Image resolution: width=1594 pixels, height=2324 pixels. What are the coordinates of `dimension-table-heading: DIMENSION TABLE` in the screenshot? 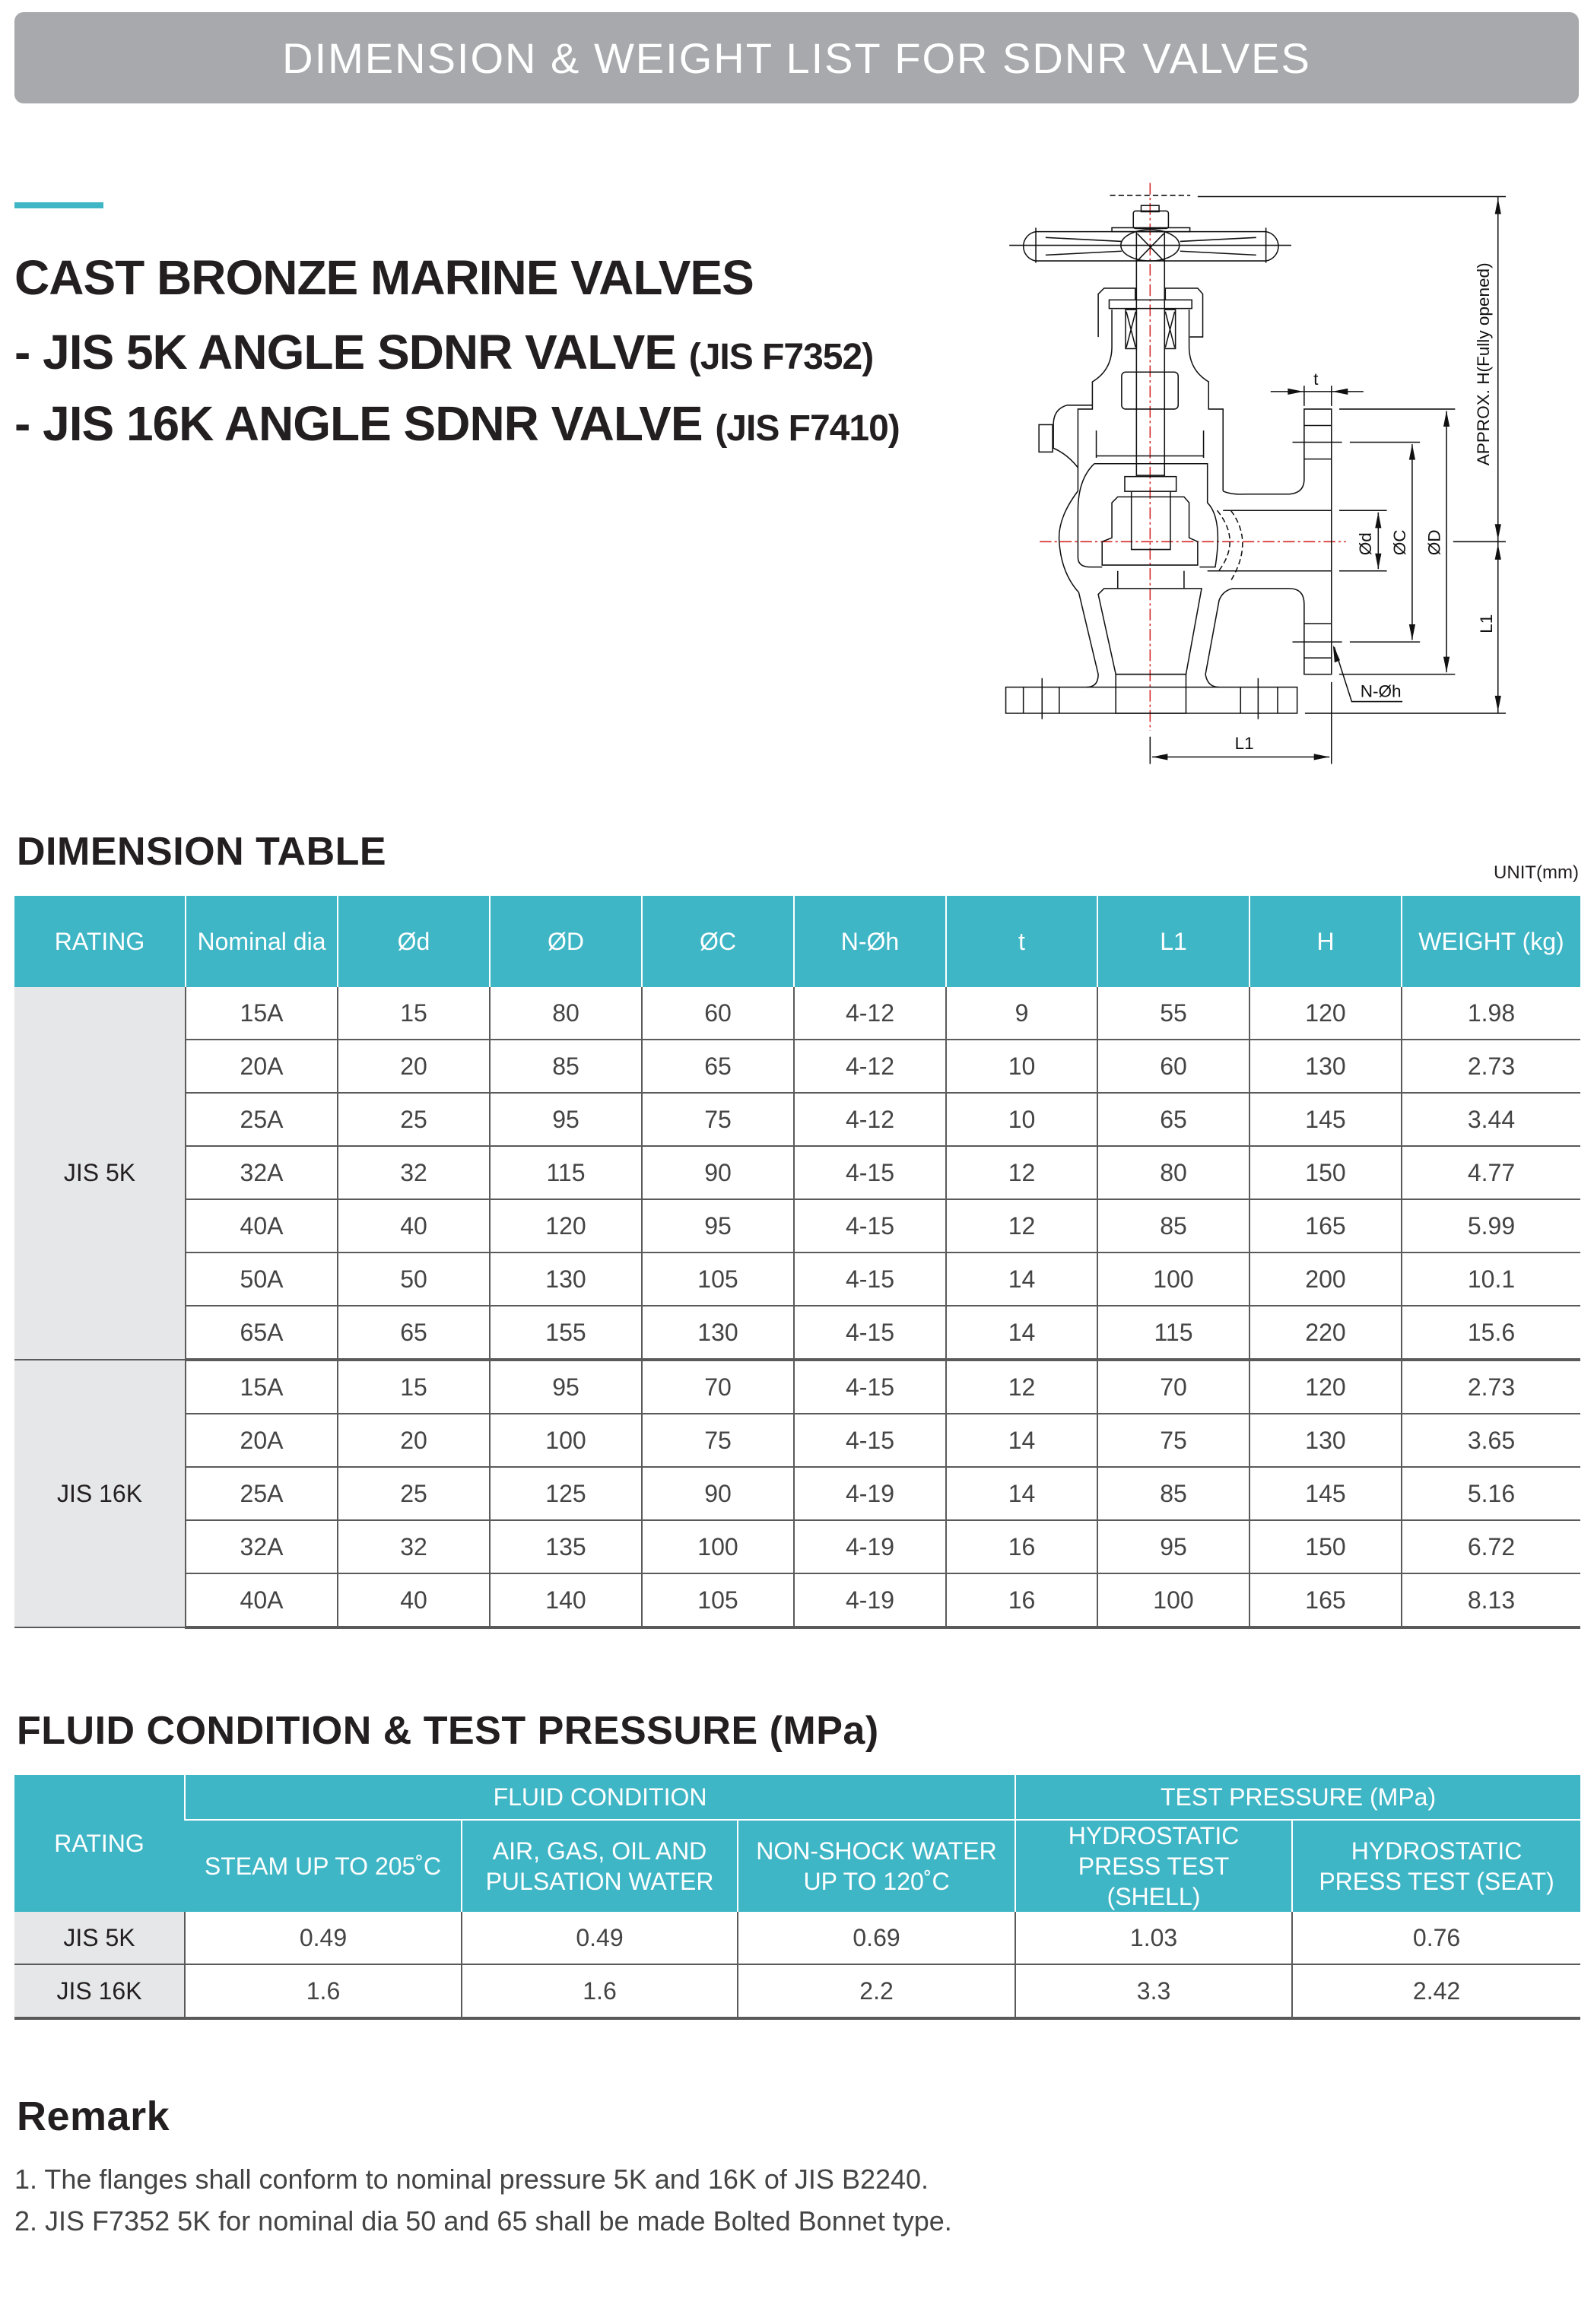 It's located at (202, 852).